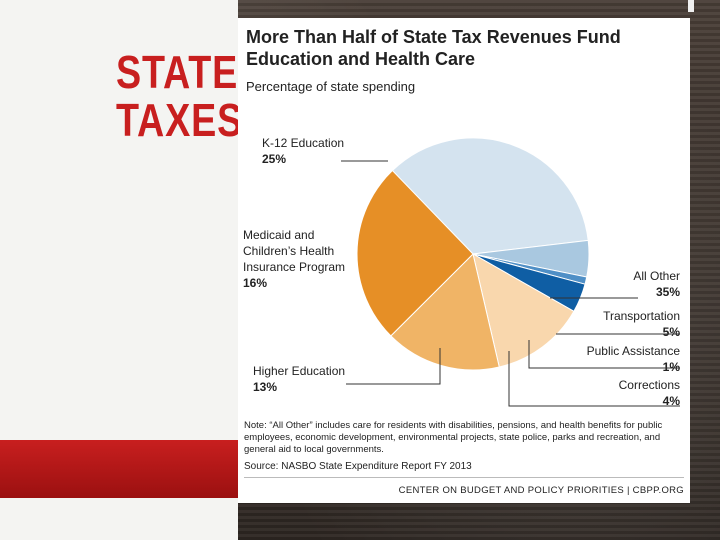 Image resolution: width=720 pixels, height=540 pixels. I want to click on pie-label-medicaid-and-children-s-health-insurance-program-line-1: Medicaid and, so click(278, 235).